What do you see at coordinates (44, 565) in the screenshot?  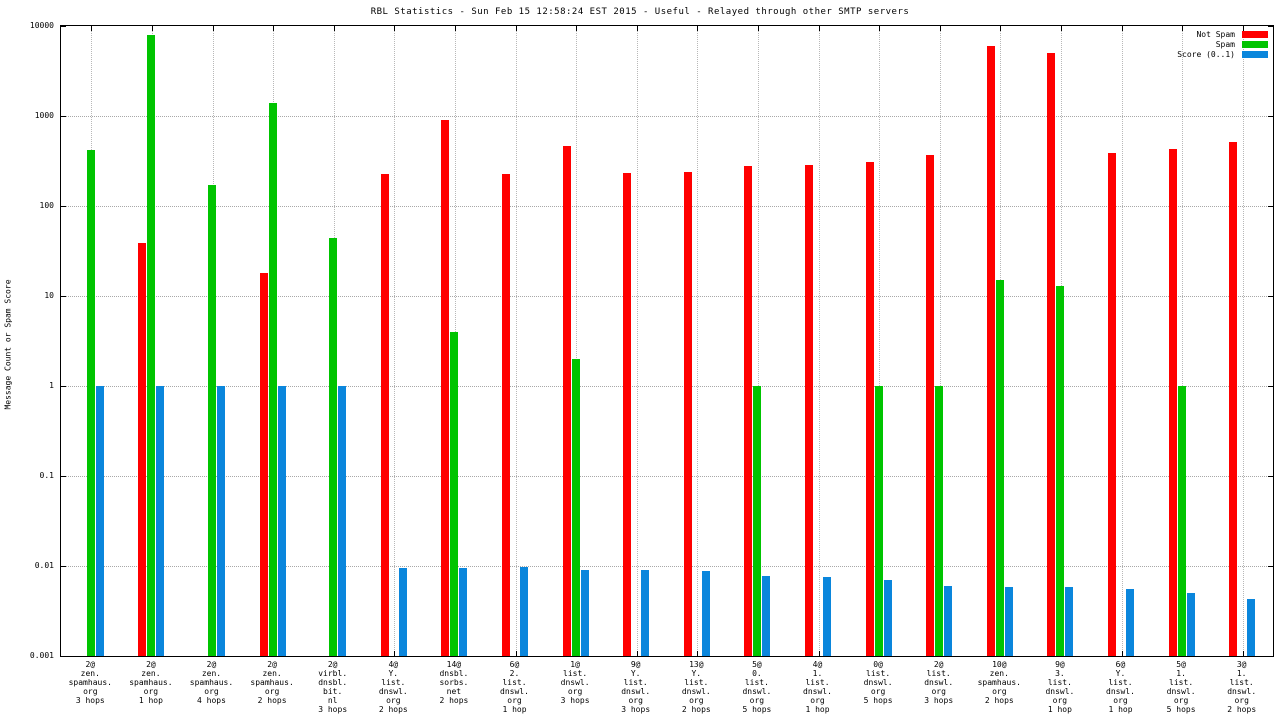 I see `y-tick-label: 0.01` at bounding box center [44, 565].